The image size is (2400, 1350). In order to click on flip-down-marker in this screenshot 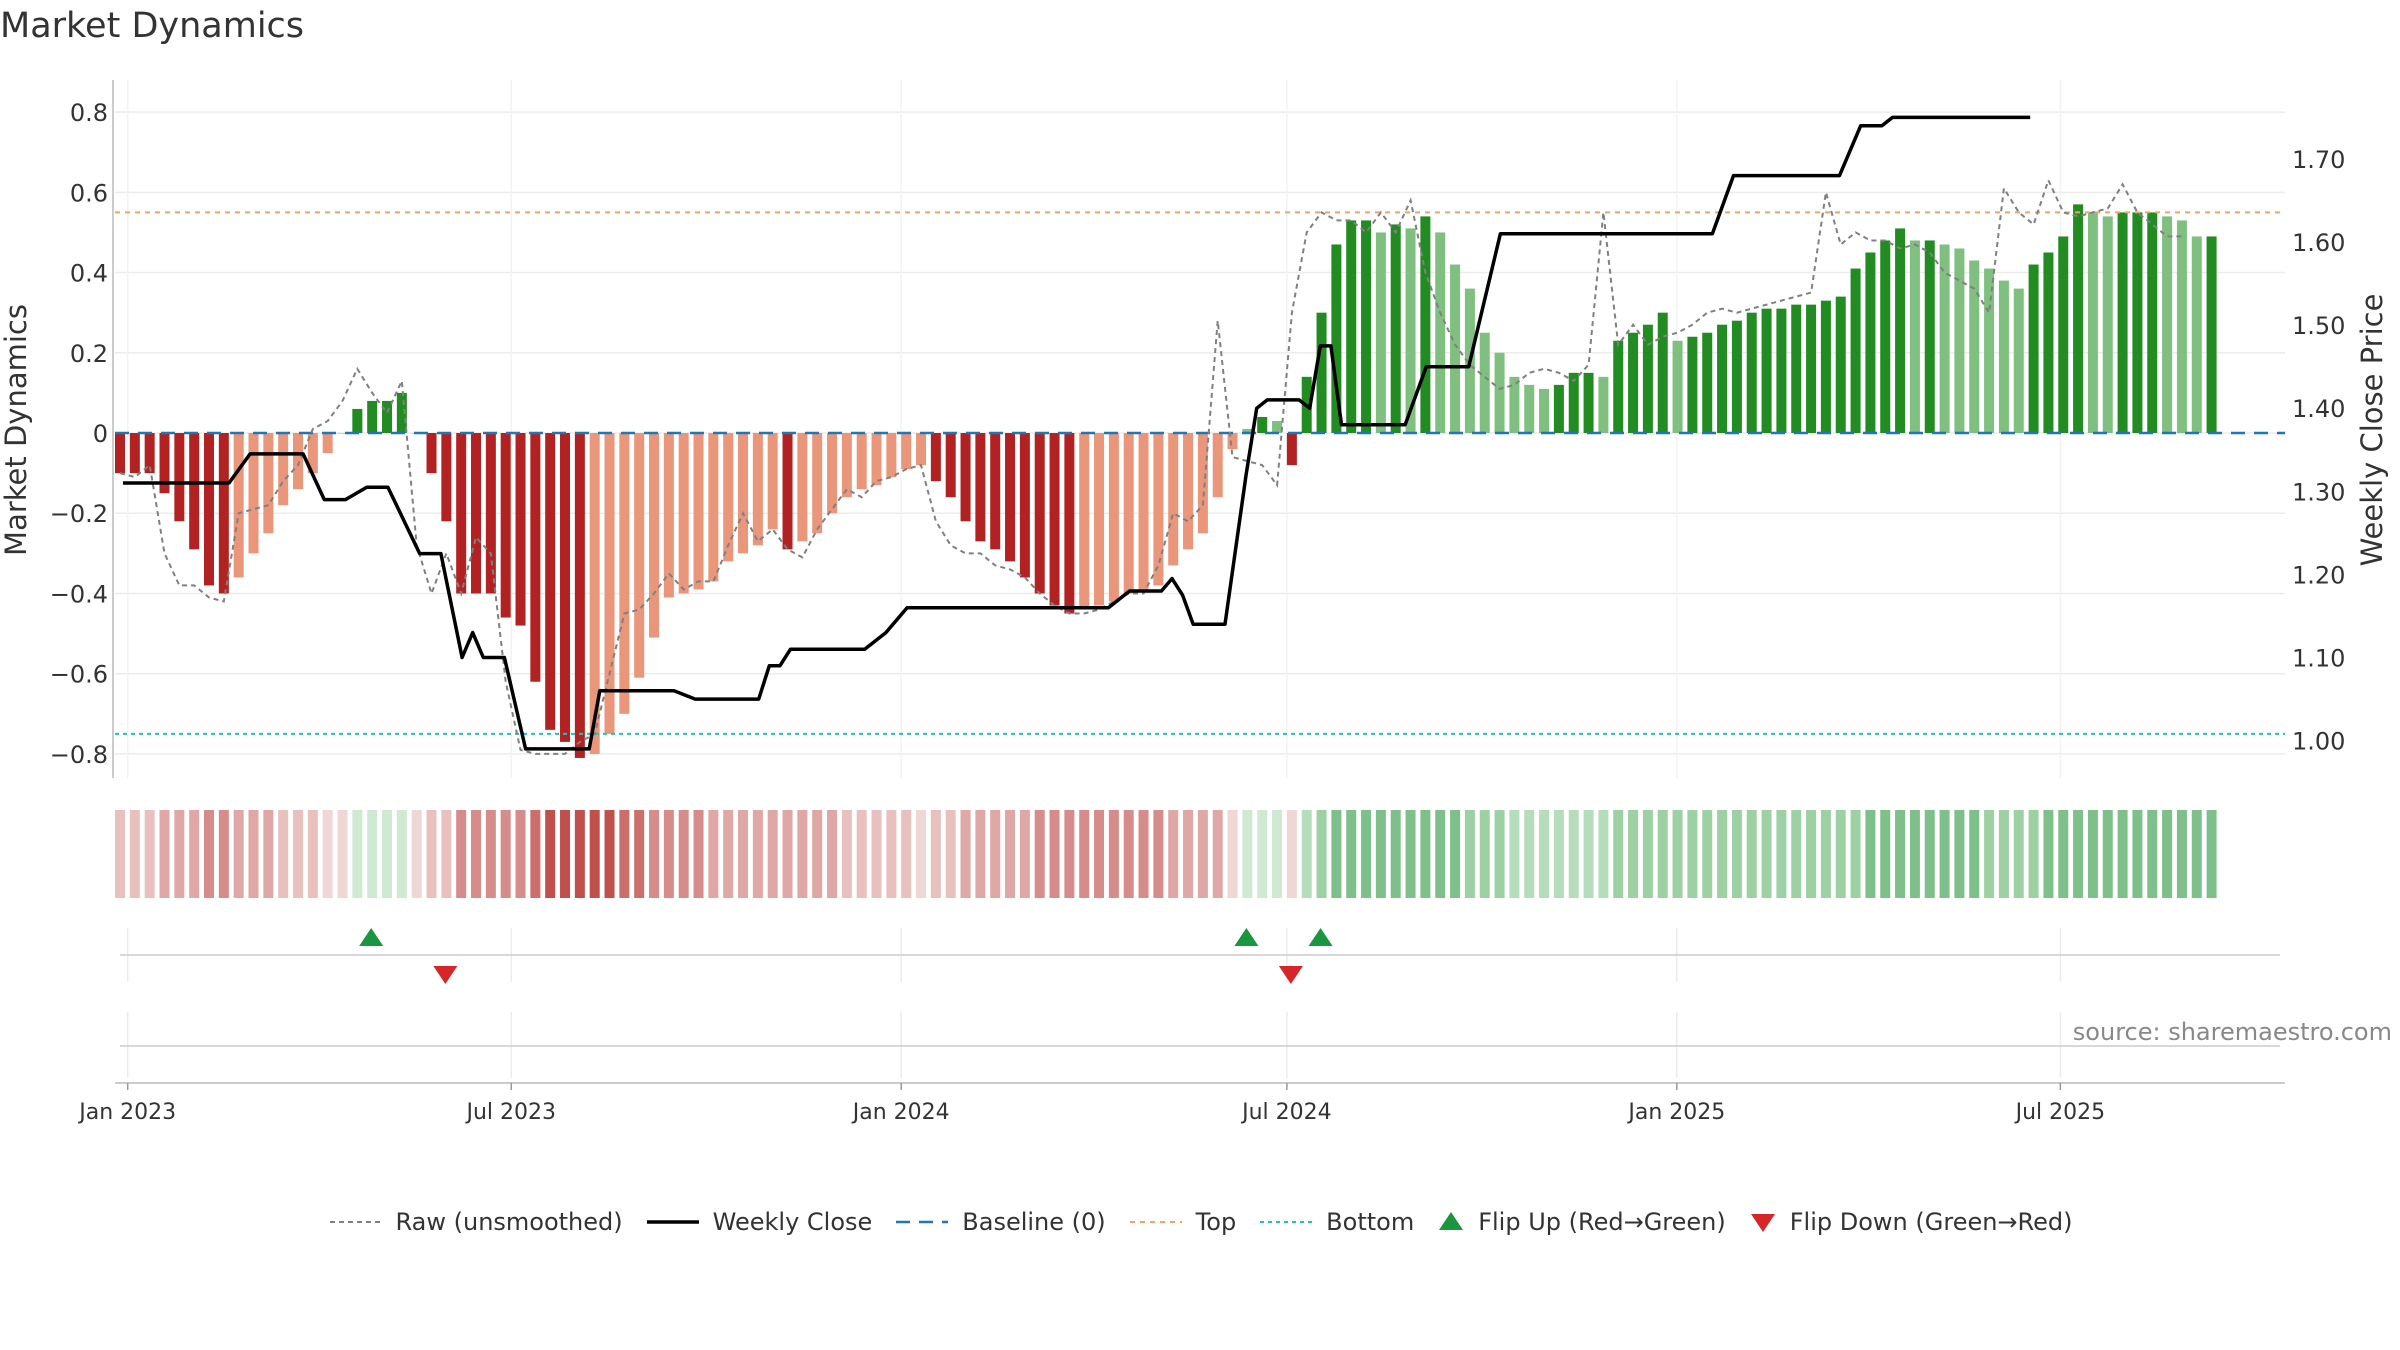, I will do `click(445, 975)`.